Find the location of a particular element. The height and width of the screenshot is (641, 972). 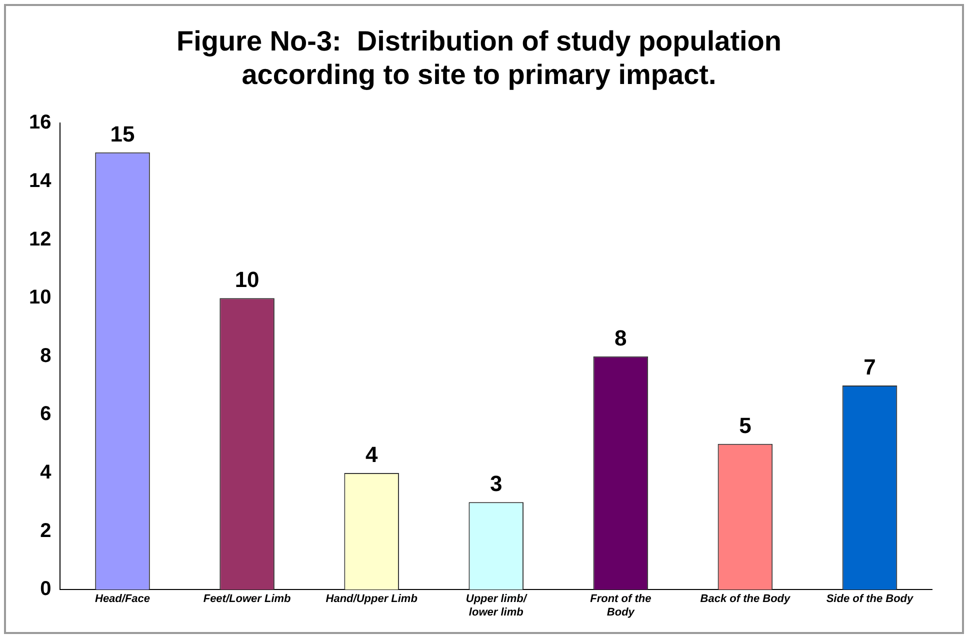

y-tick-label: 6 is located at coordinates (46, 414).